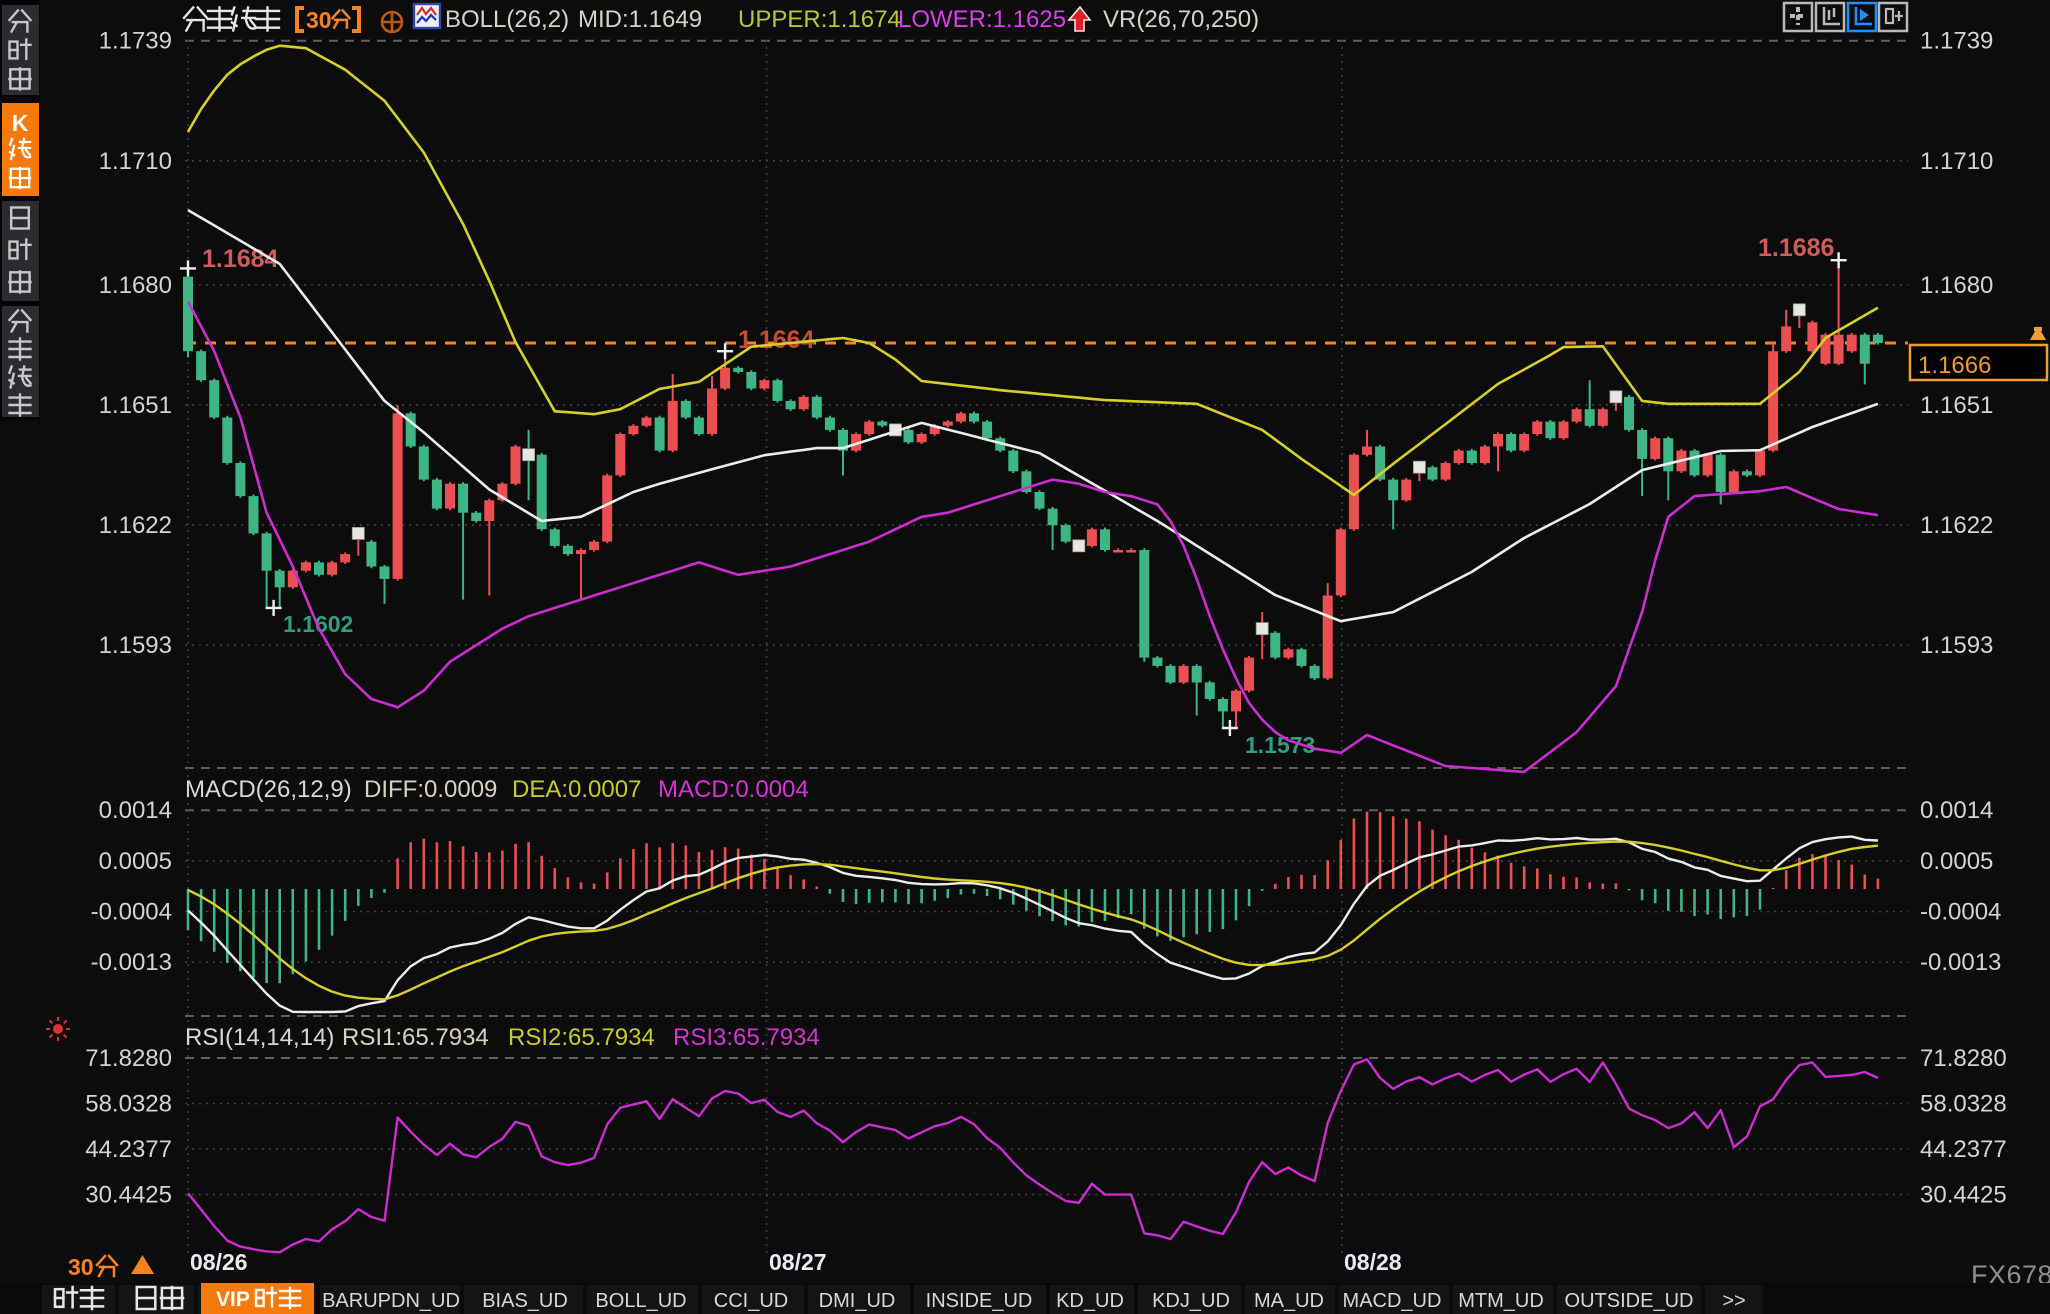 The width and height of the screenshot is (2050, 1314). I want to click on svg-text: MACD:0.0004, so click(733, 789).